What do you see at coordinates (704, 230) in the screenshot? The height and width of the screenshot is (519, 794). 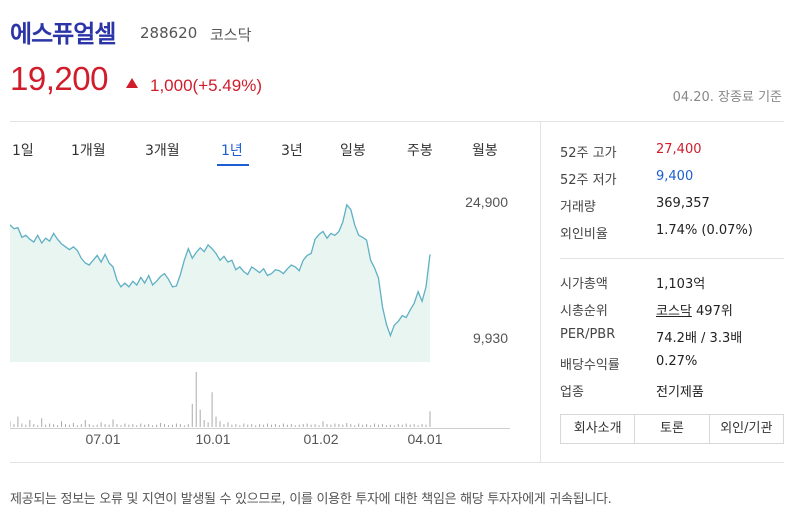 I see `info-value: 1.74% (0.07%)` at bounding box center [704, 230].